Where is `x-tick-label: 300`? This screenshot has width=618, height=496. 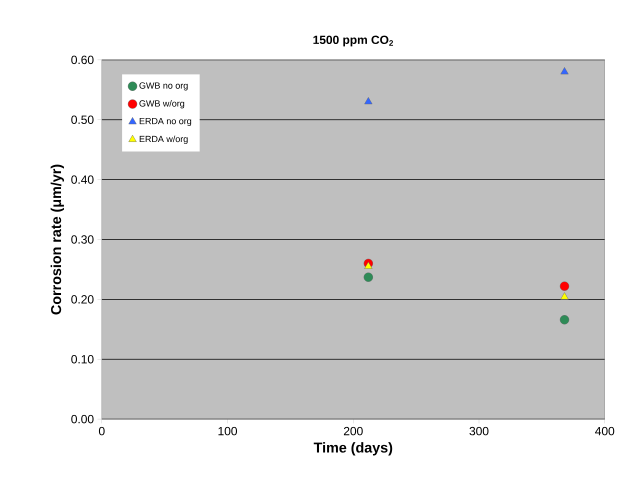 x-tick-label: 300 is located at coordinates (479, 431).